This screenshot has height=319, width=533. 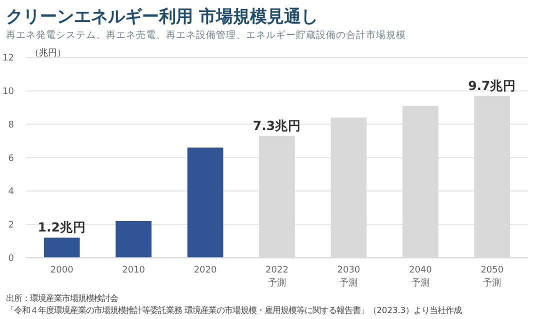 What do you see at coordinates (11, 125) in the screenshot?
I see `y-tick-label: 8` at bounding box center [11, 125].